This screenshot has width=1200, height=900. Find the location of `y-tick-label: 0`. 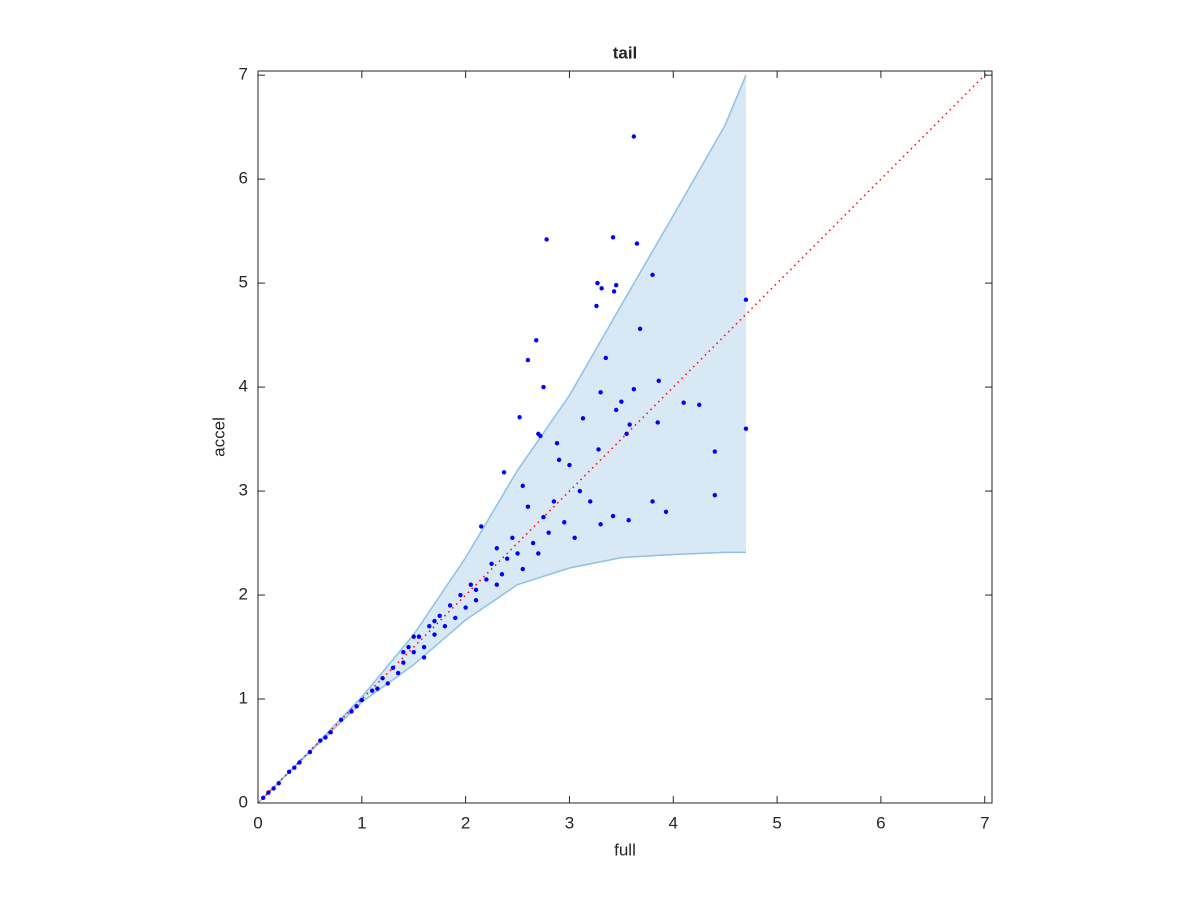

y-tick-label: 0 is located at coordinates (243, 801).